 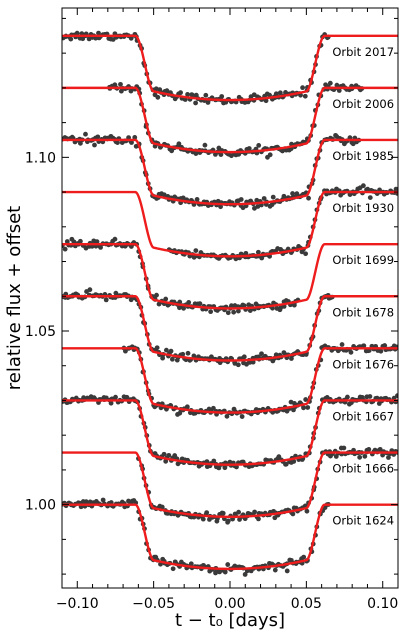 I want to click on x-tick-label: −0.10, so click(x=77, y=604).